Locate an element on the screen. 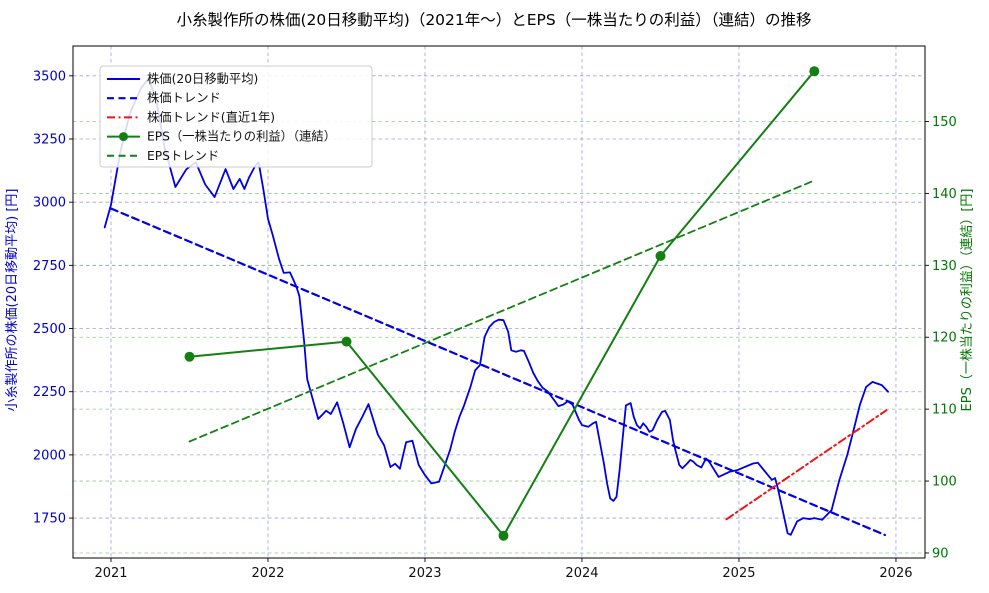  x-tick-label: 2023 is located at coordinates (424, 573).